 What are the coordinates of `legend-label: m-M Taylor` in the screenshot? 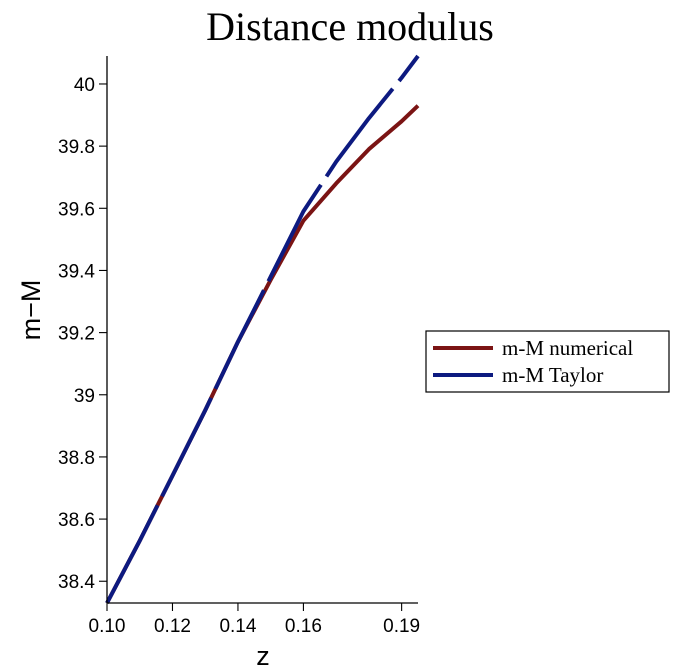 It's located at (552, 375).